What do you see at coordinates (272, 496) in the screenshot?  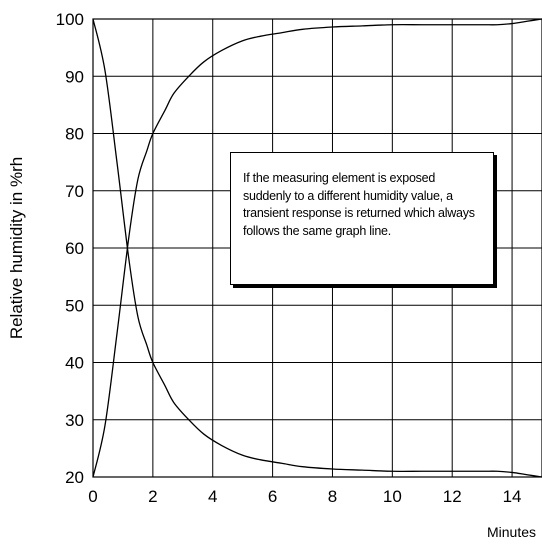 I see `x-tick-label: 6` at bounding box center [272, 496].